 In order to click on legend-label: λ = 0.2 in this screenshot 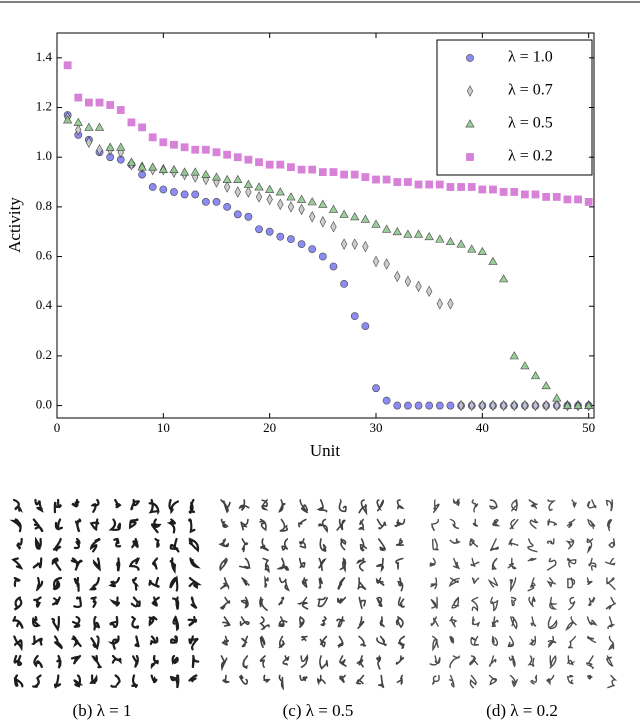, I will do `click(530, 156)`.